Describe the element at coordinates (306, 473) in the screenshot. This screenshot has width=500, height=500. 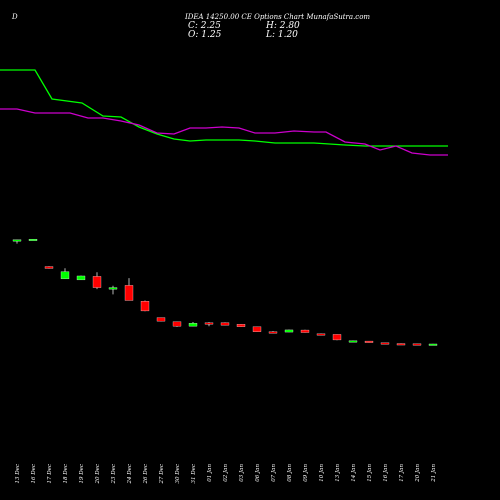
I see `x-tick-label: 09 Jan` at that location.